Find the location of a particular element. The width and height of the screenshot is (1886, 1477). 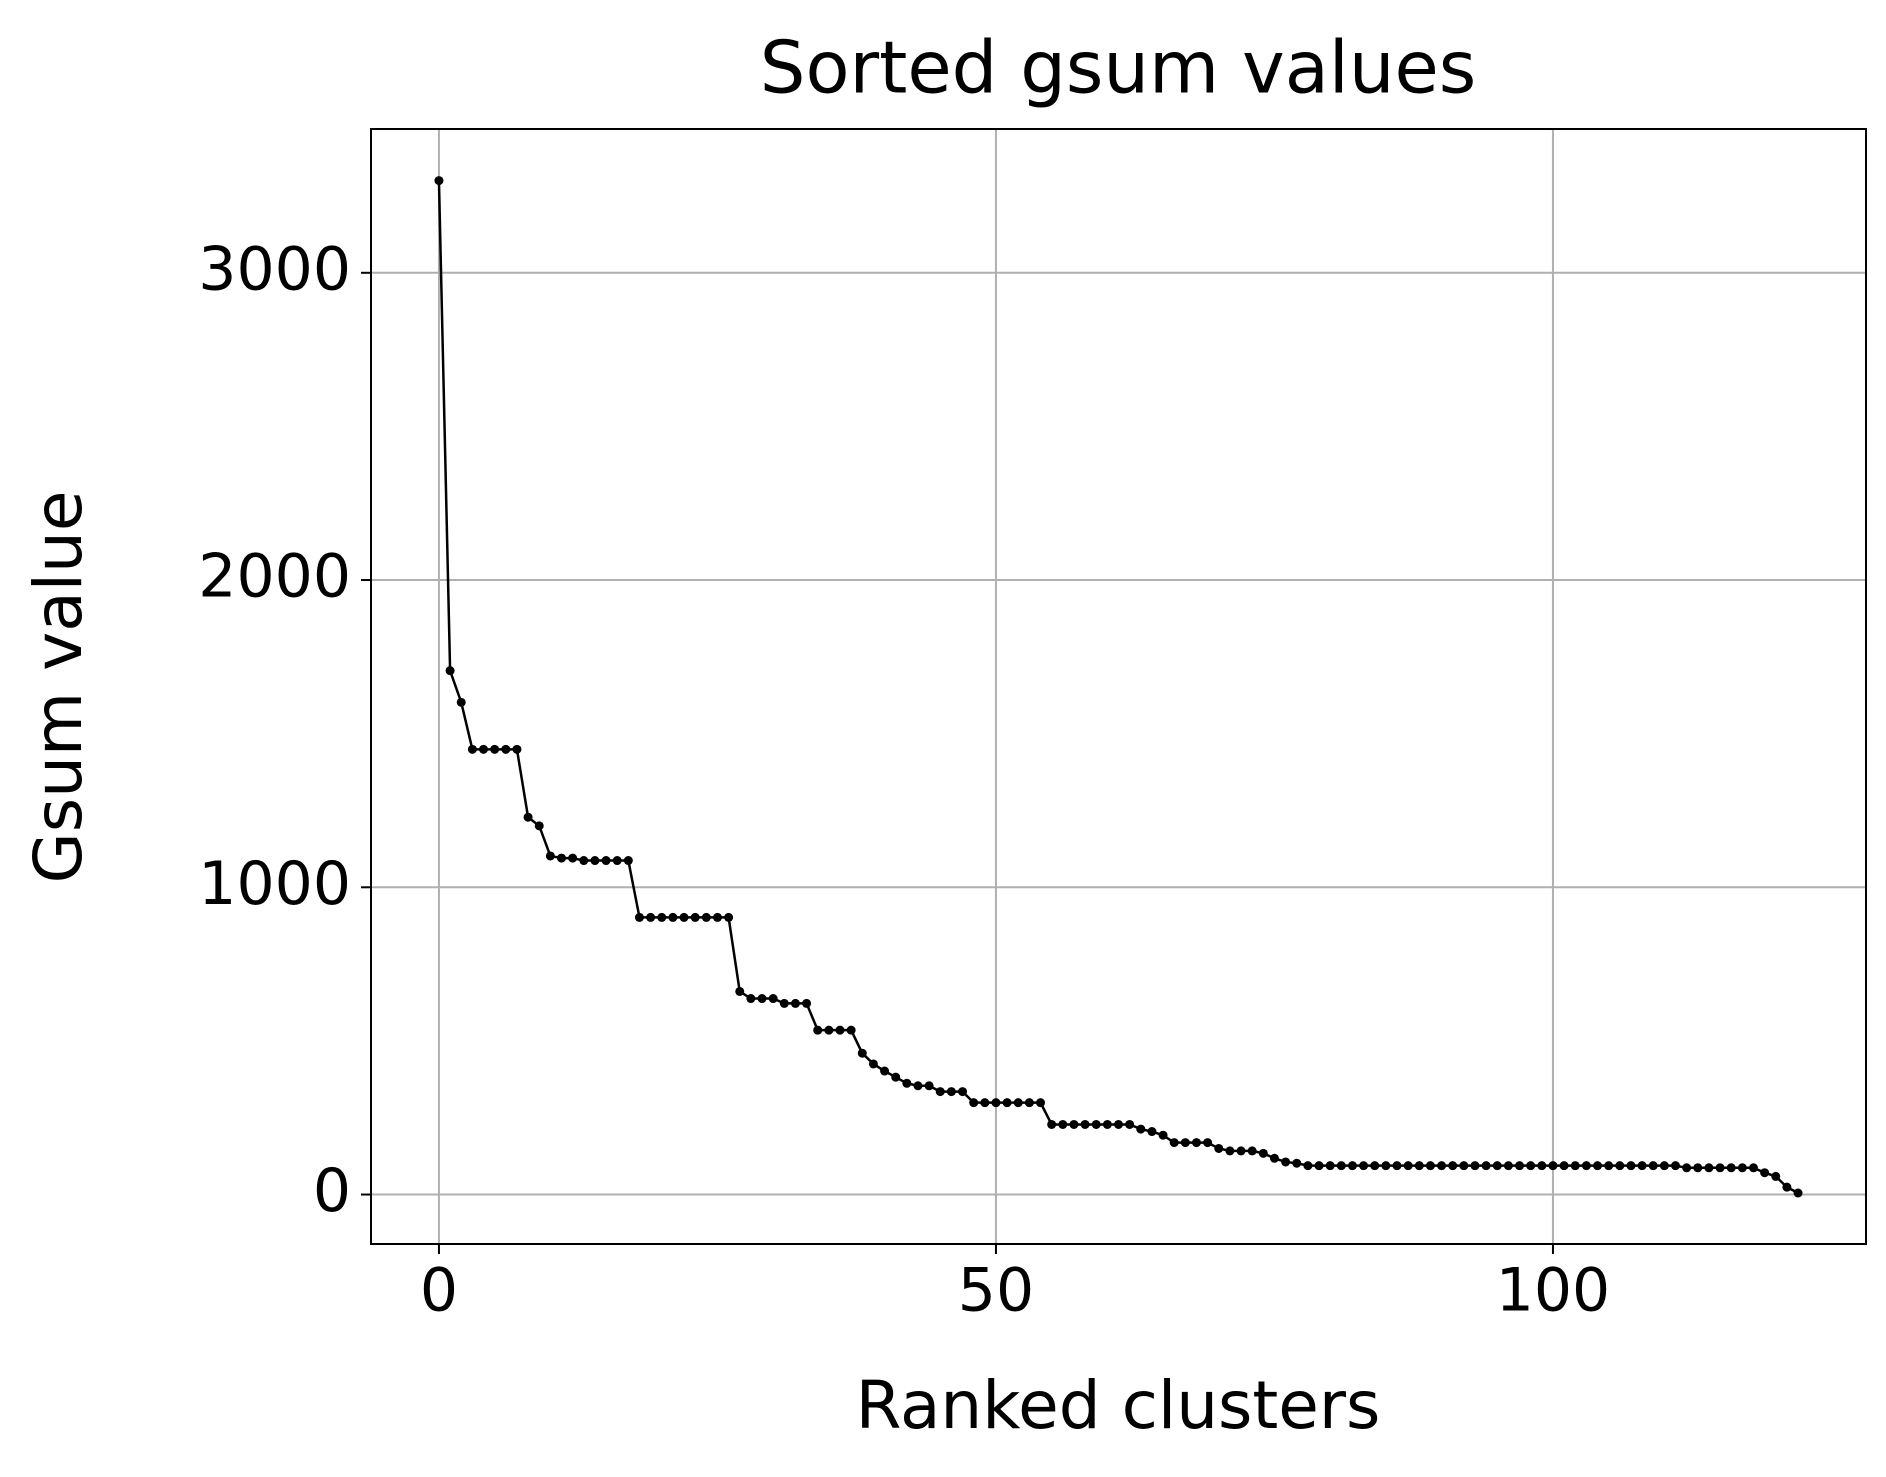

chart-title: Sorted gsum values is located at coordinates (1118, 68).